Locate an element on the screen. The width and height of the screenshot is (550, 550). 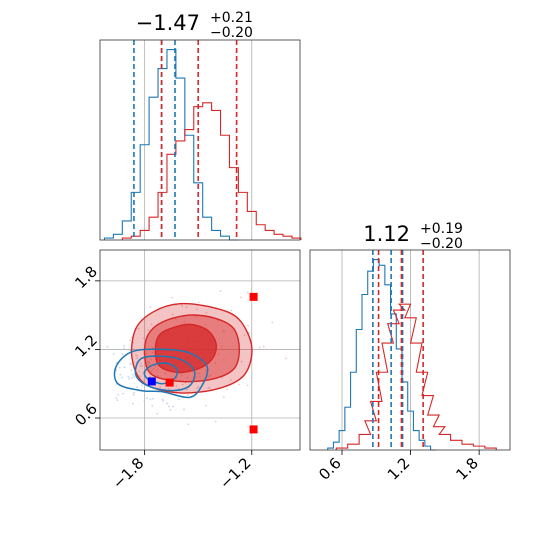
panel-top-left-background is located at coordinates (200, 140).